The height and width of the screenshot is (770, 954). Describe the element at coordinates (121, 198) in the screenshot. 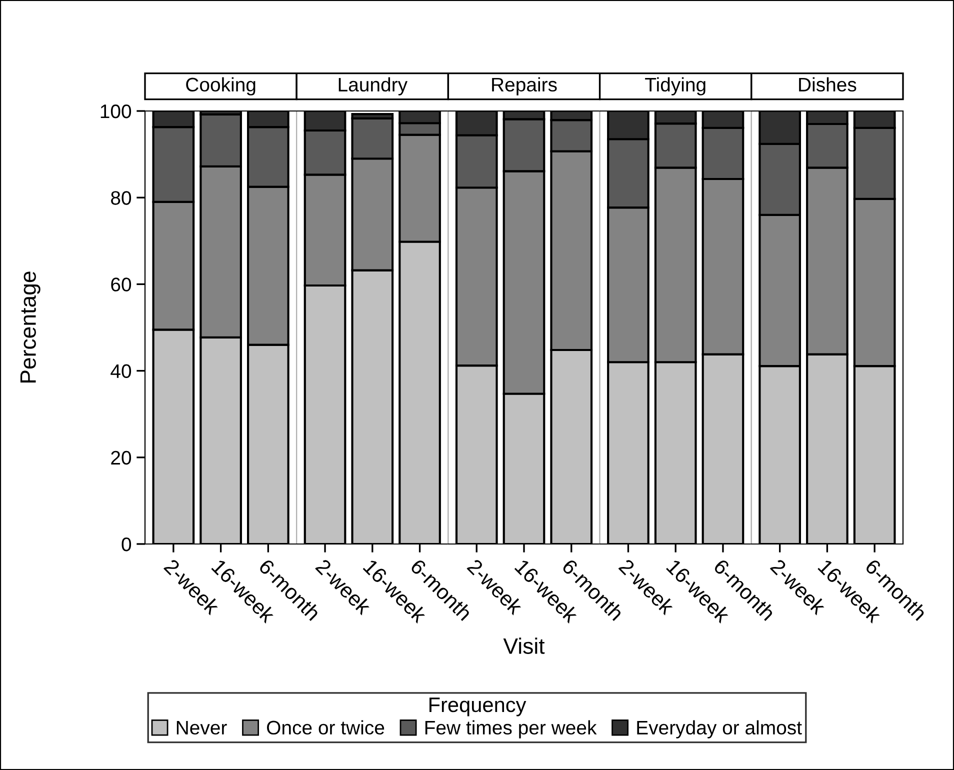

I see `y-tick-label: 80` at that location.